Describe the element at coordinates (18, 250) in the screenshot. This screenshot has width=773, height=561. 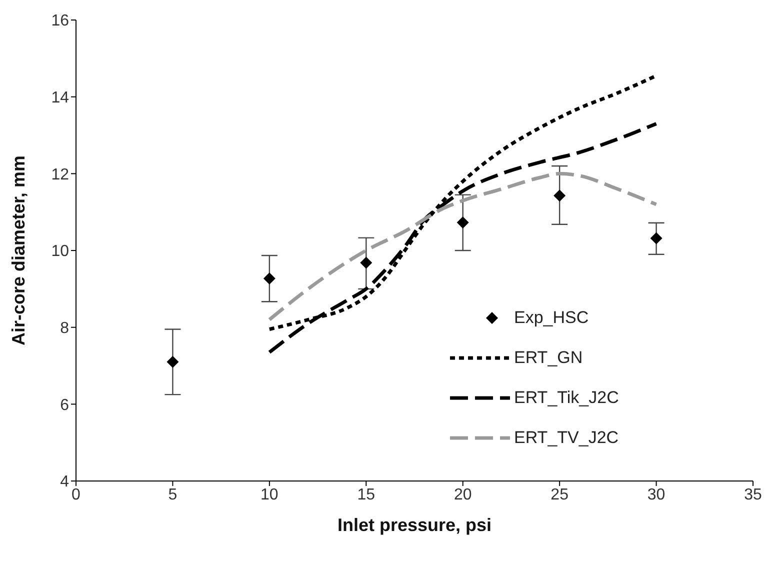
I see `y-axis-title: Air-core diameter, mm` at that location.